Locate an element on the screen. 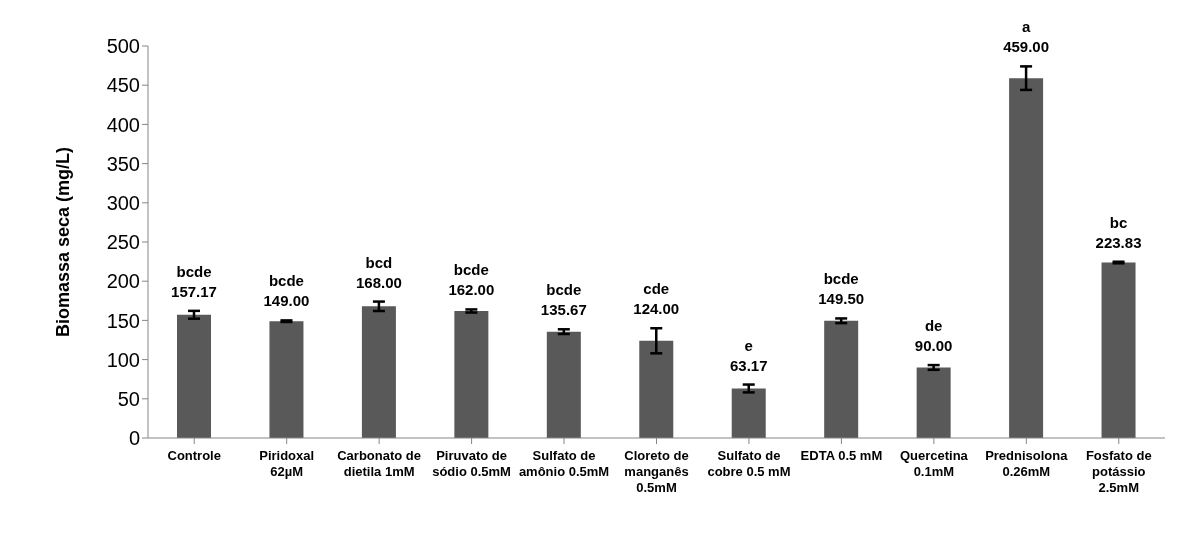  annotation: e is located at coordinates (748, 345).